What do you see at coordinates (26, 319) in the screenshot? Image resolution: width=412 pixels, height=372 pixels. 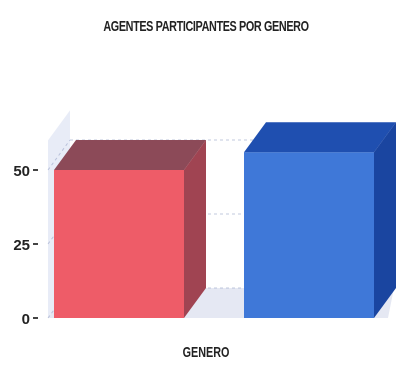 I see `y-tick-label: 0` at bounding box center [26, 319].